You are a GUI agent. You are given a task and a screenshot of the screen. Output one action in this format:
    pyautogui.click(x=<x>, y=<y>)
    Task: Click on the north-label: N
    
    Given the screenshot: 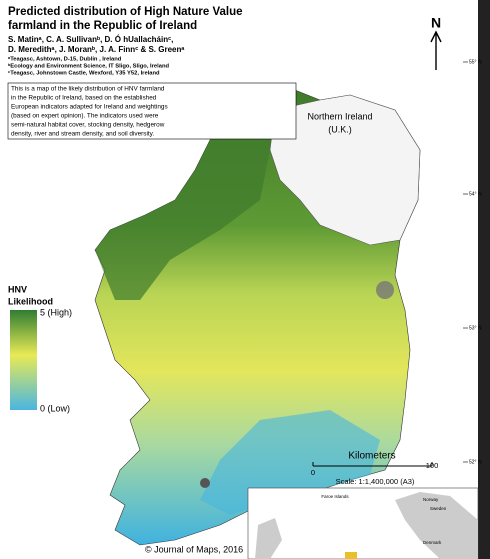 What is the action you would take?
    pyautogui.click(x=436, y=23)
    